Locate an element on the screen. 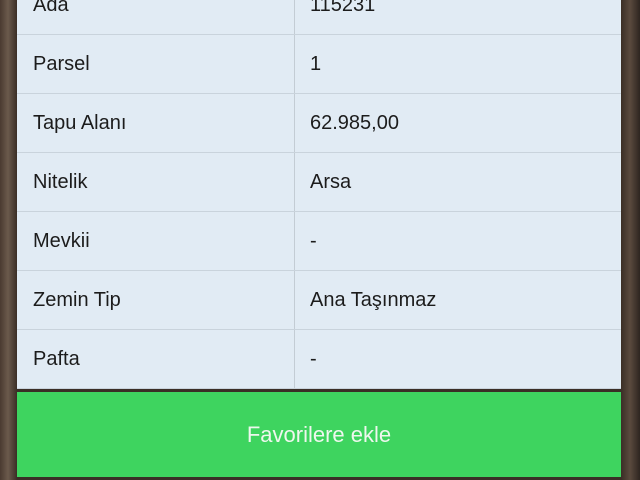  table-row-ada: Ada 115231 is located at coordinates (319, 17).